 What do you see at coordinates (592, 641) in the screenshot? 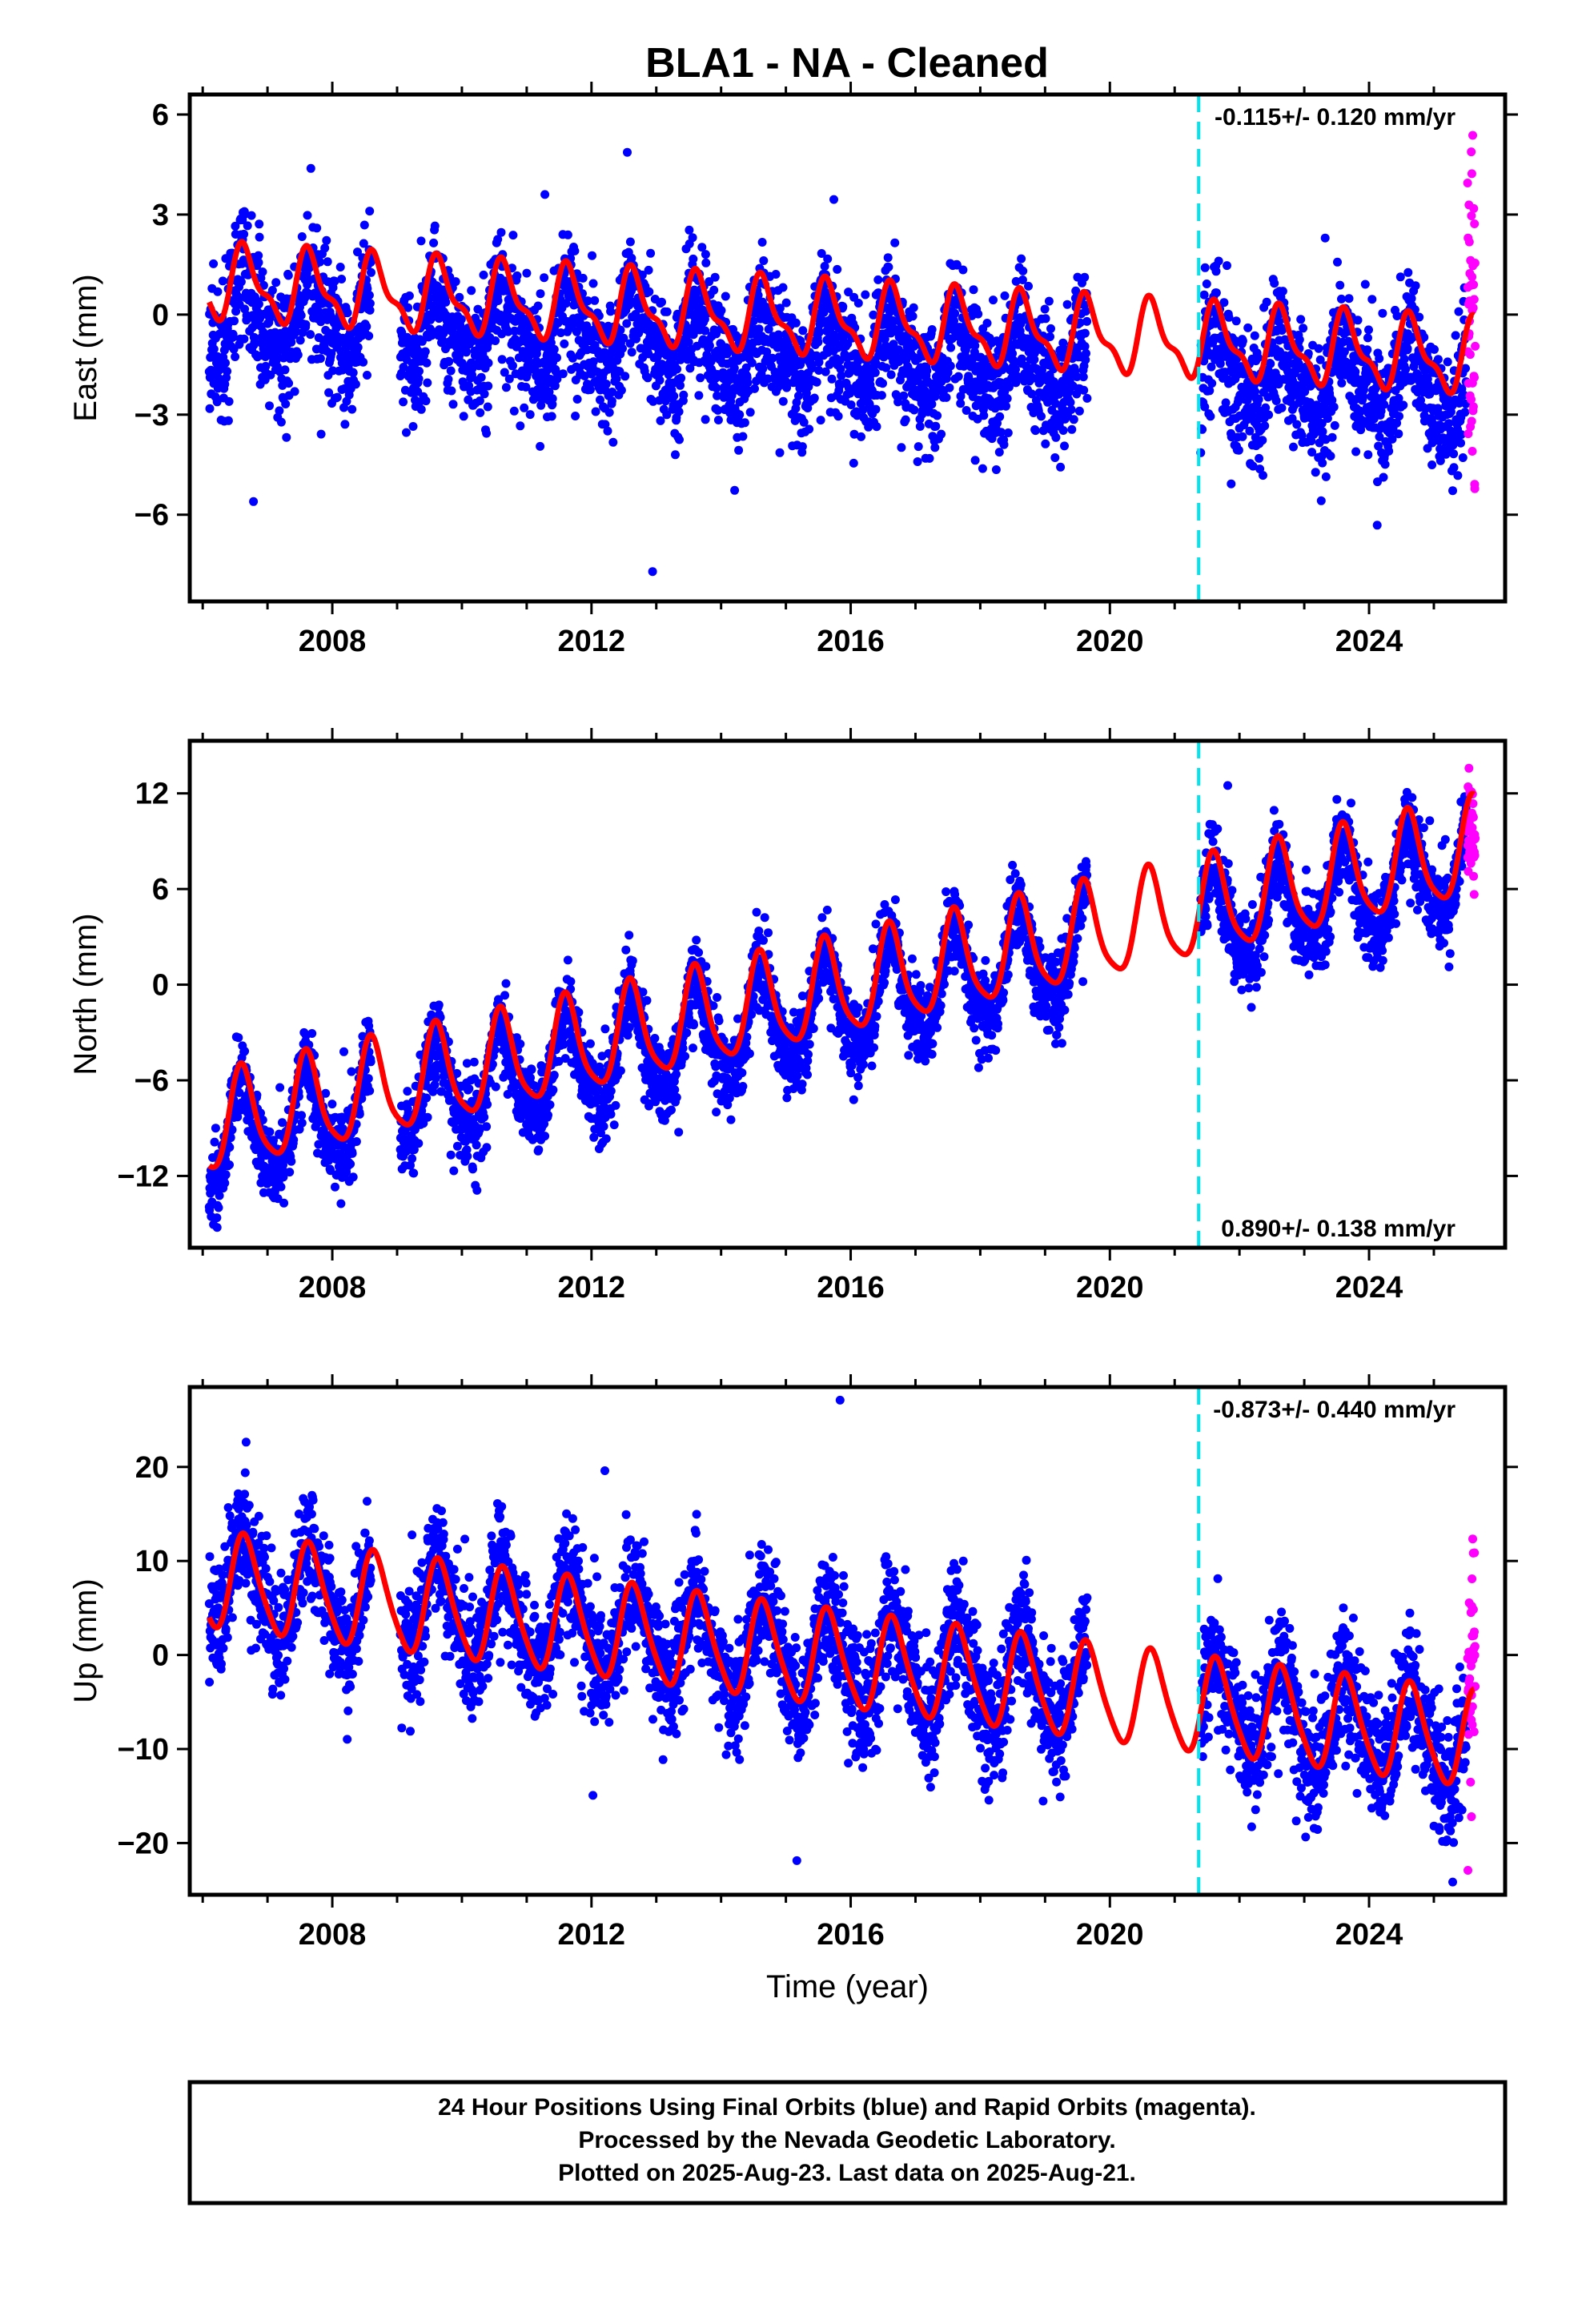
I see `x-tick-label: 2012` at bounding box center [592, 641].